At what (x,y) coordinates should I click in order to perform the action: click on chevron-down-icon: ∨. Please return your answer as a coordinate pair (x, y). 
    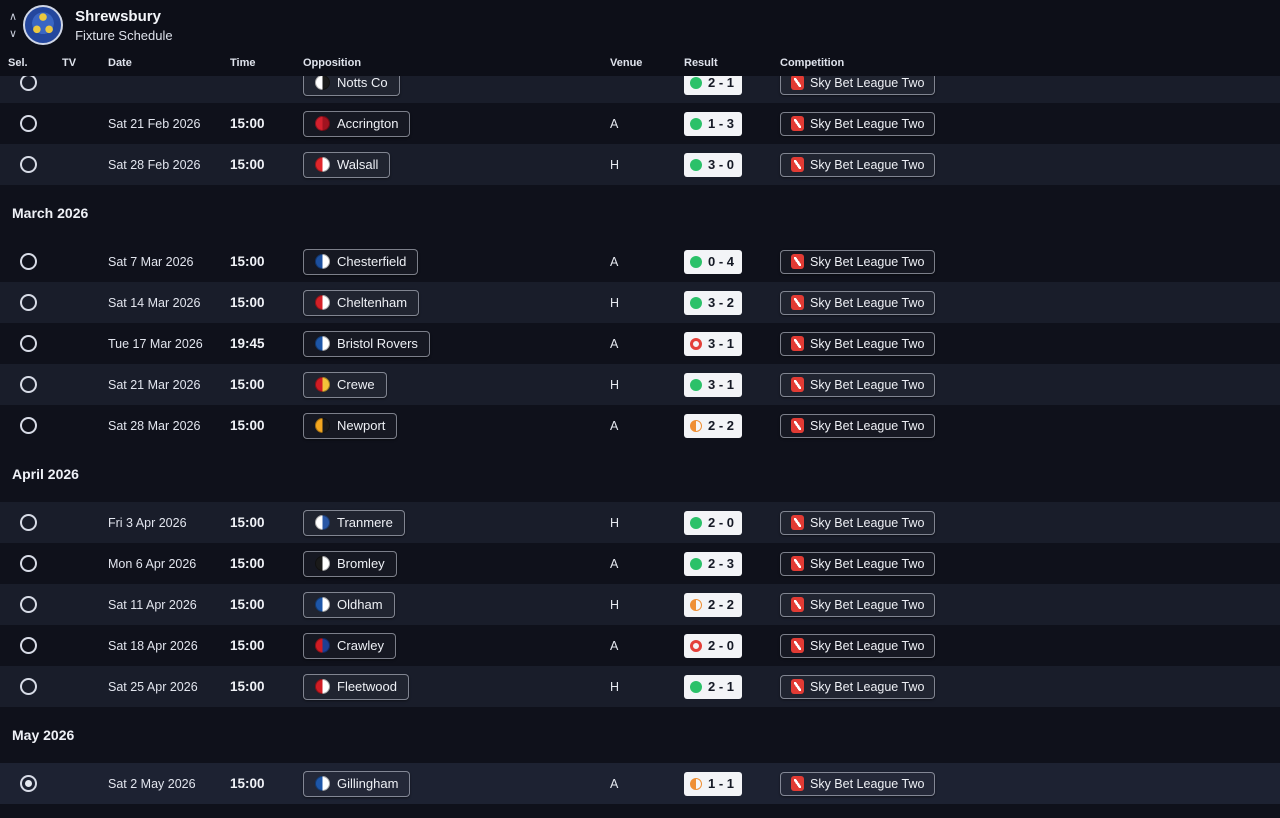
    Looking at the image, I should click on (13, 33).